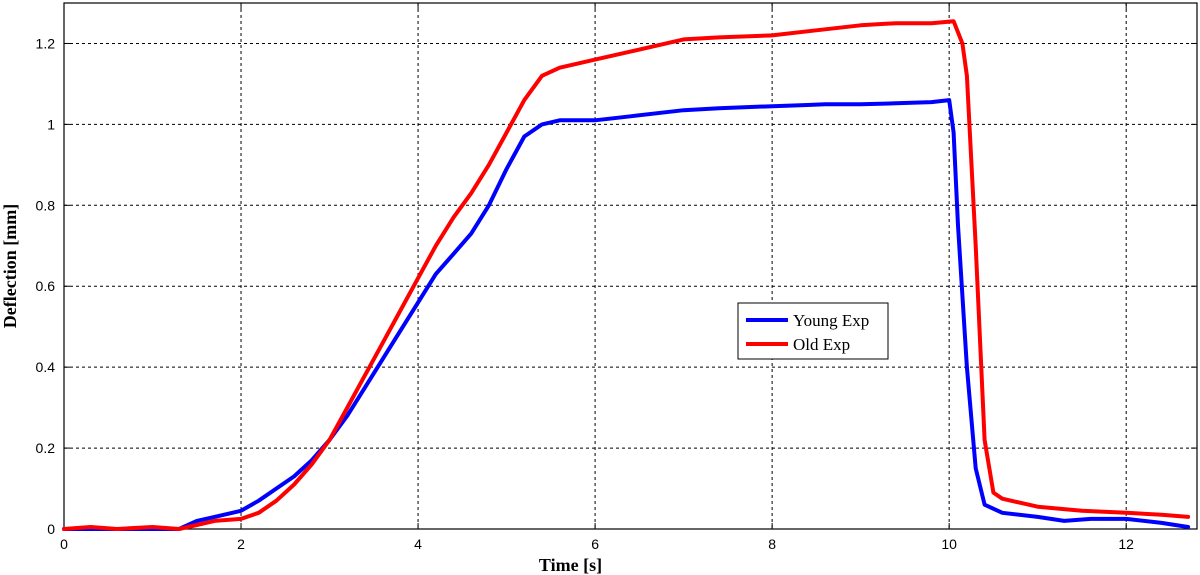  What do you see at coordinates (51, 529) in the screenshot?
I see `y-tick-label: 0` at bounding box center [51, 529].